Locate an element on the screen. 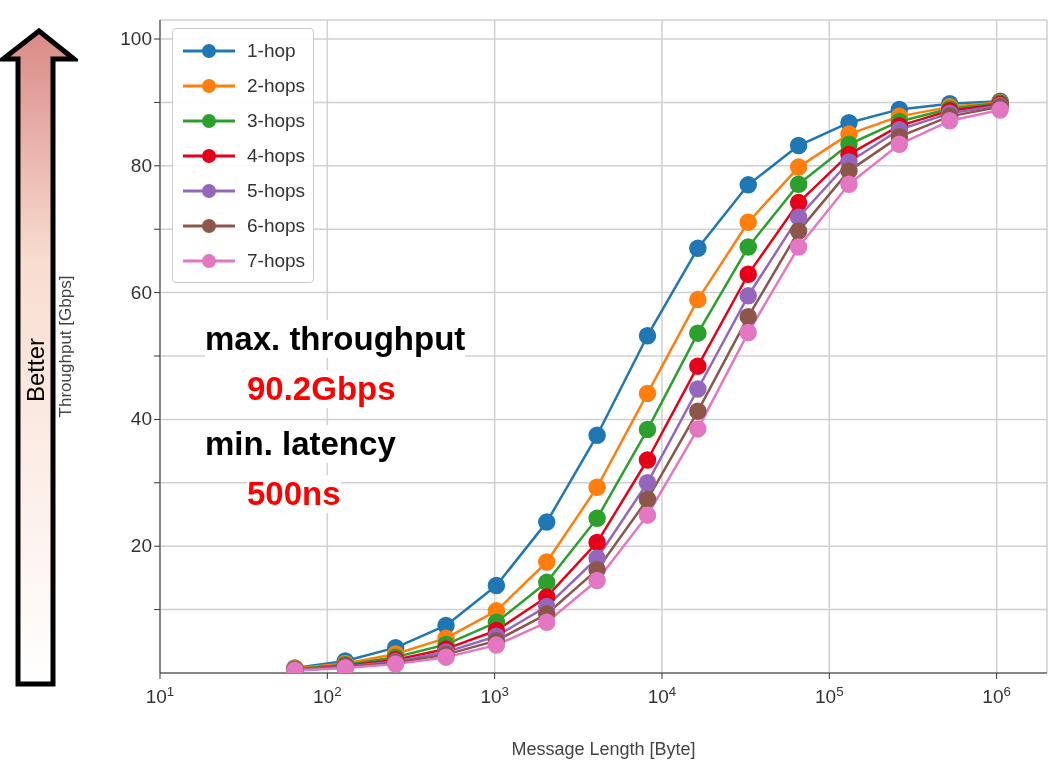 The width and height of the screenshot is (1049, 761). x-tick-label: 10$^{5}$ is located at coordinates (829, 695).